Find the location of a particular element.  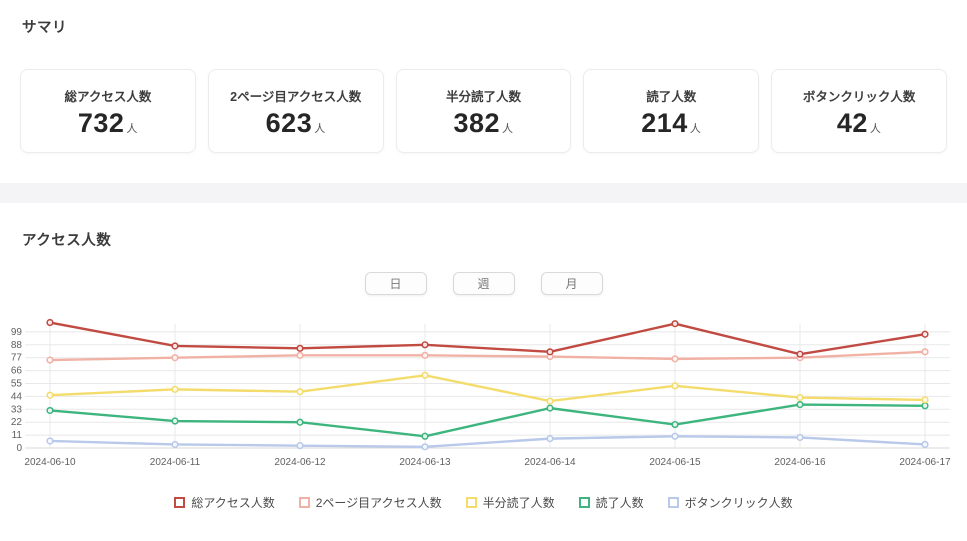

svg-text: 77 is located at coordinates (17, 358).